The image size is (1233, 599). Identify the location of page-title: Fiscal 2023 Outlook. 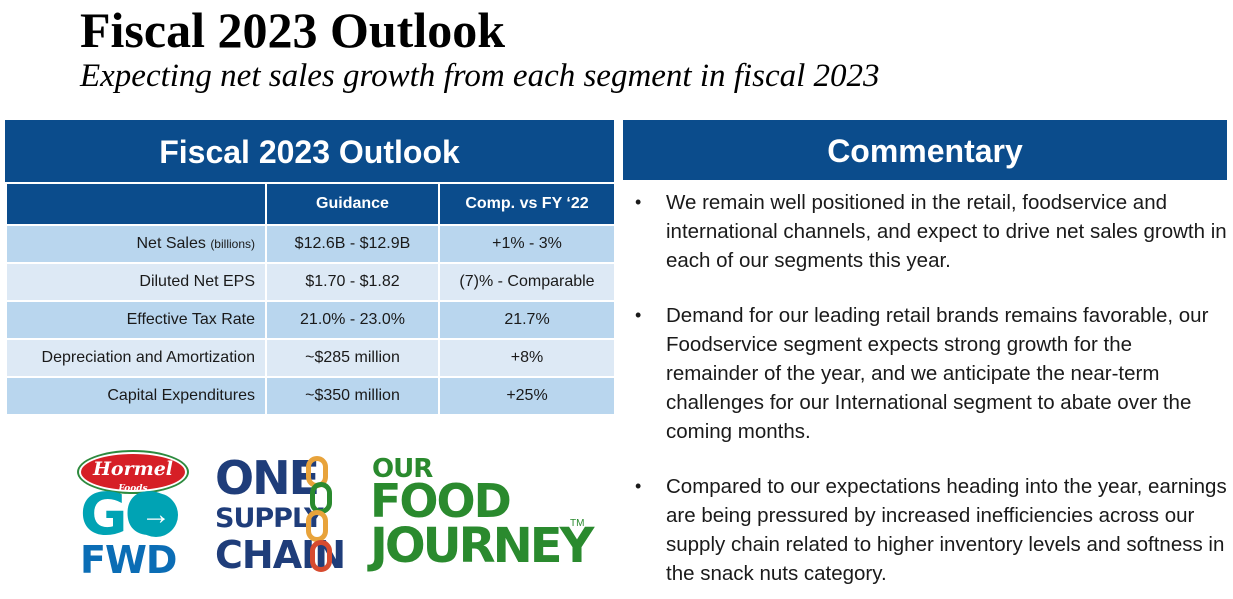
(293, 30).